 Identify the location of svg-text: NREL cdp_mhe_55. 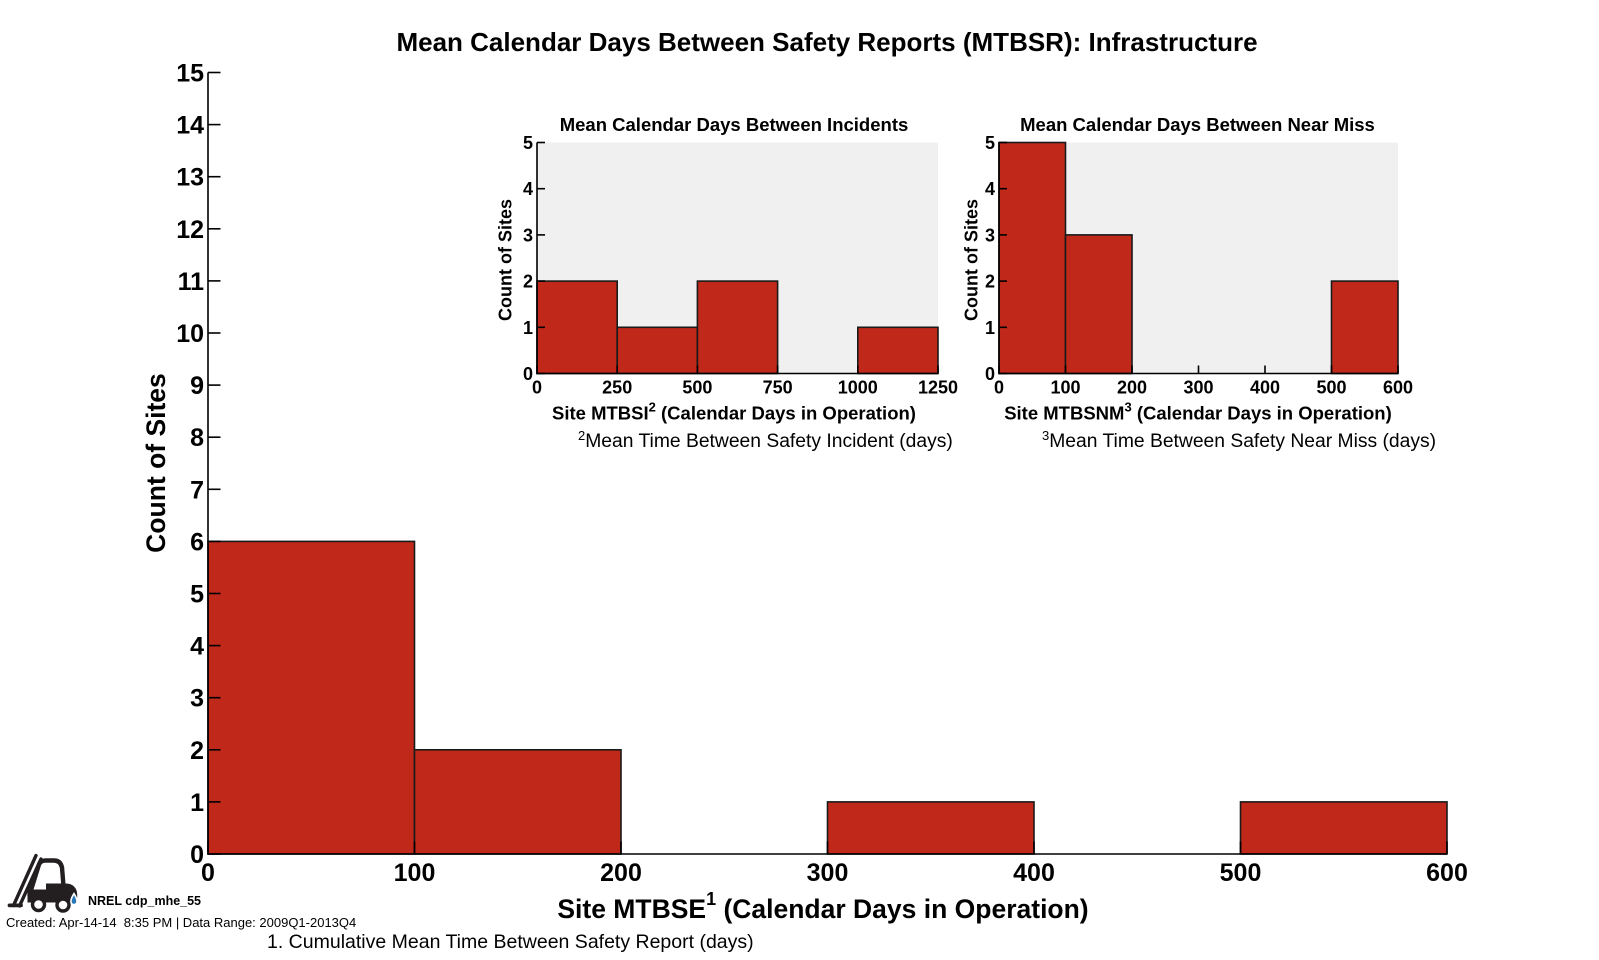
(144, 901).